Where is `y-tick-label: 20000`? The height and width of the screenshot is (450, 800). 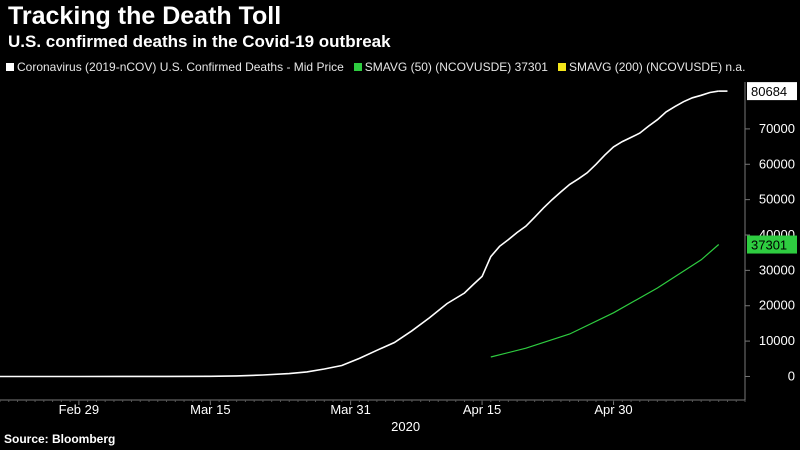 y-tick-label: 20000 is located at coordinates (777, 305).